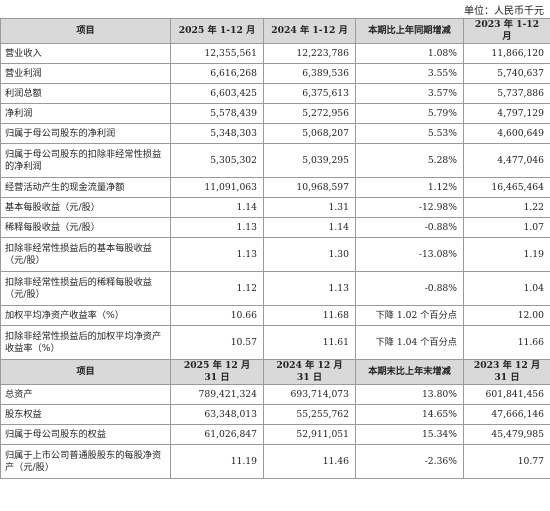  Describe the element at coordinates (506, 254) in the screenshot. I see `value-cell: 1.19` at that location.